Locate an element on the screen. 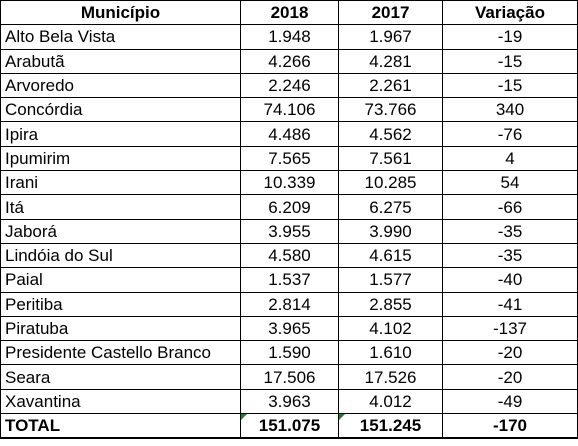 Image resolution: width=578 pixels, height=446 pixels. variacao-cell: 340 is located at coordinates (510, 110).